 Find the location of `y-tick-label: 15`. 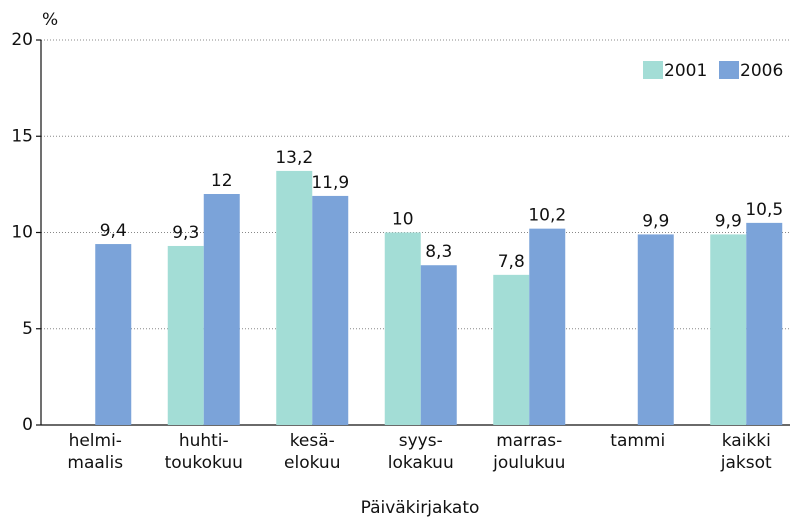

y-tick-label: 15 is located at coordinates (22, 136).